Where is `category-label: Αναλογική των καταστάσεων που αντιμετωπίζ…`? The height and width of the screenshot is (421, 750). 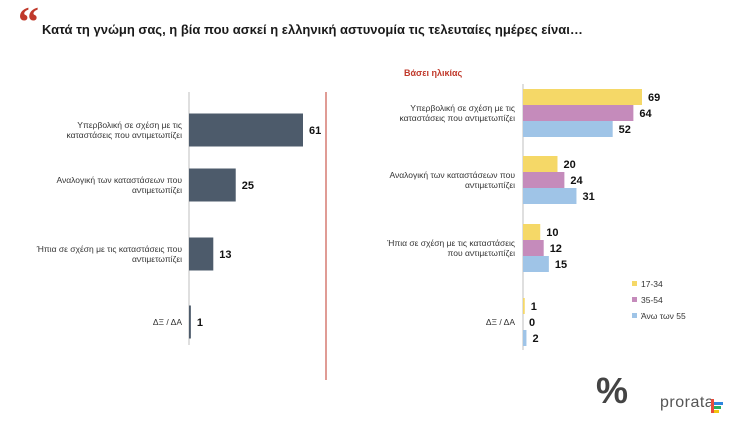 category-label: Αναλογική των καταστάσεων που αντιμετωπίζ… is located at coordinates (119, 185).